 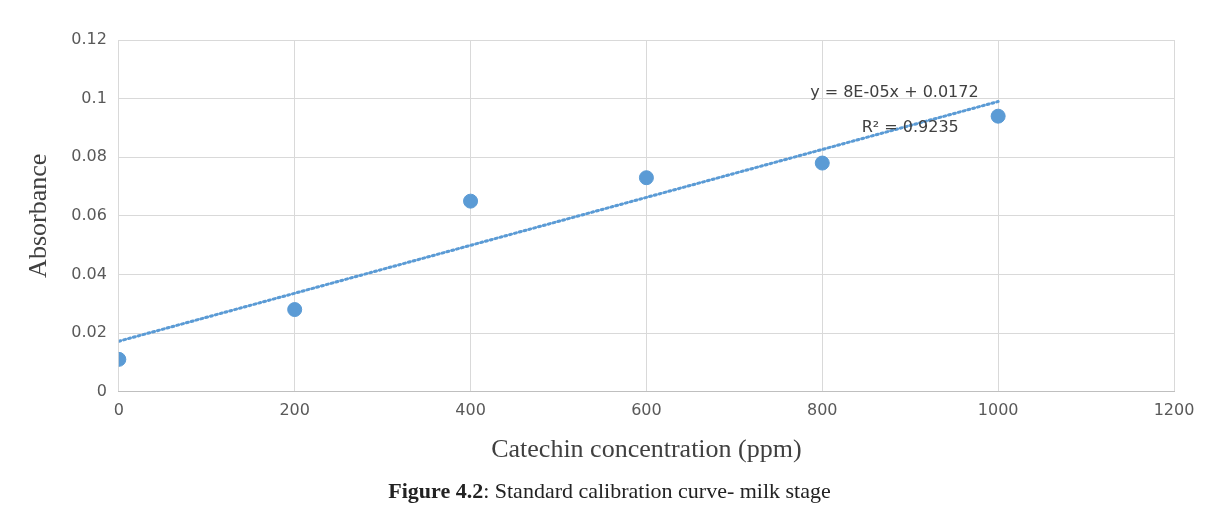 What do you see at coordinates (998, 410) in the screenshot?
I see `x-tick-label: 1000` at bounding box center [998, 410].